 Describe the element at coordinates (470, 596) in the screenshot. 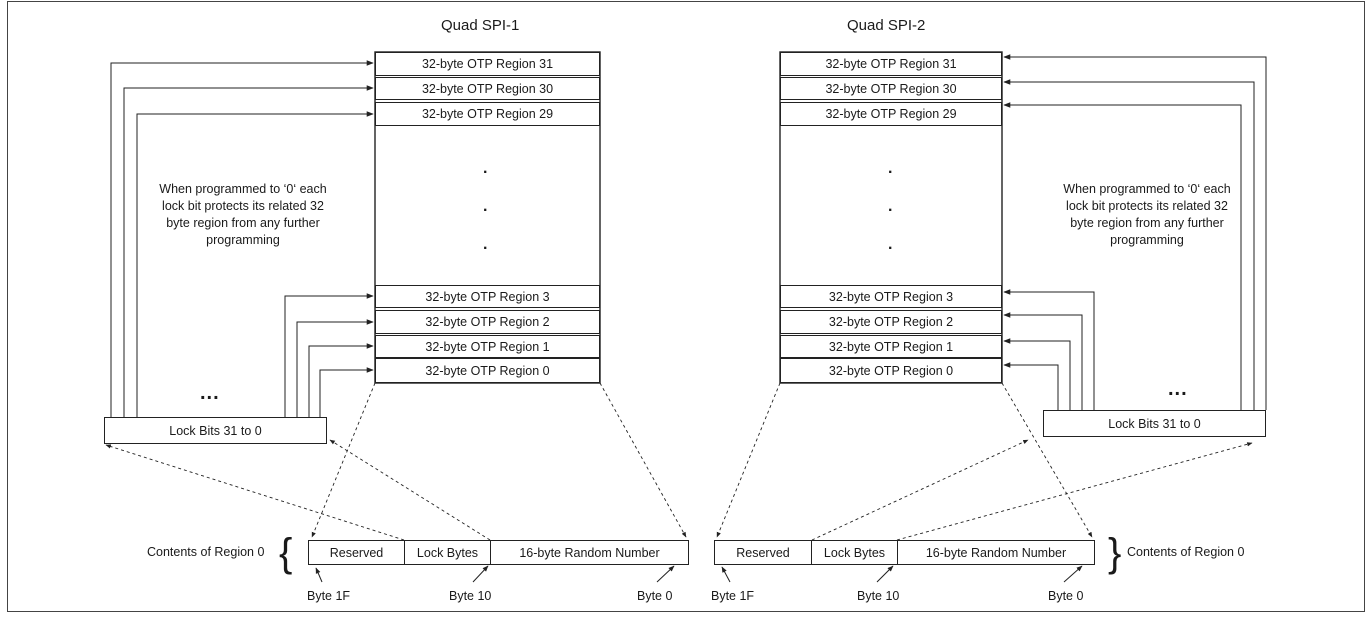

I see `left-byte-10: Byte 10` at that location.